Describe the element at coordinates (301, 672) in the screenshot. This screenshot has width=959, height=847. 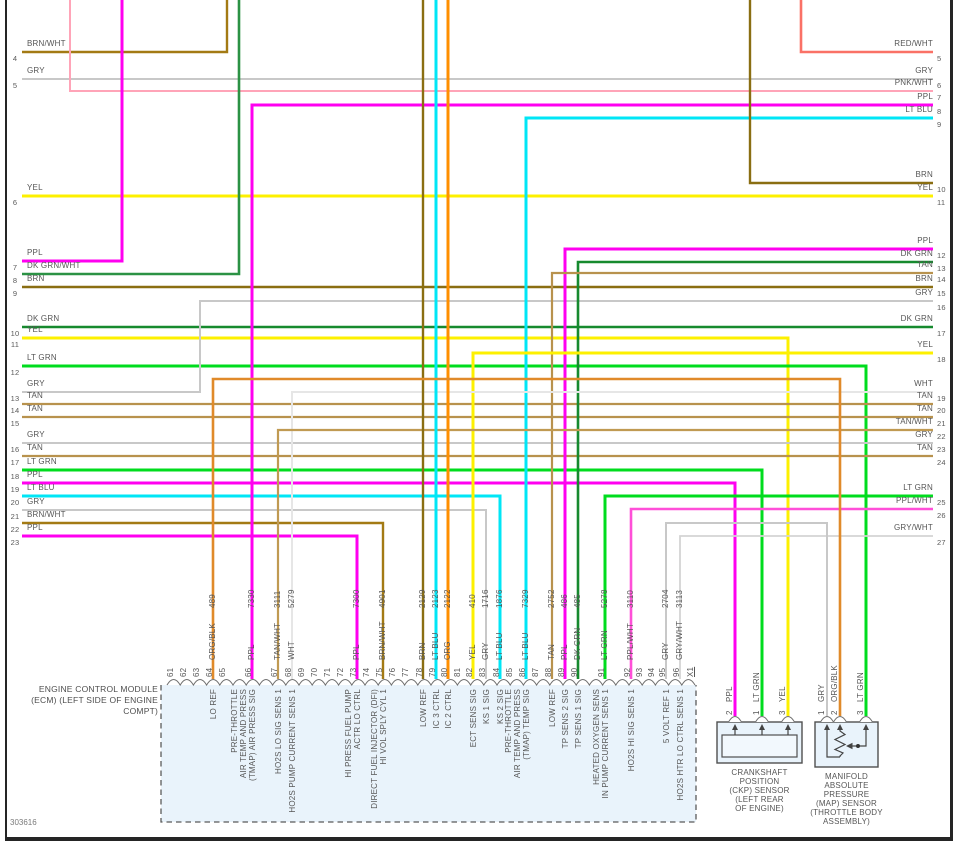
I see `ecm-pin-number: 69` at that location.